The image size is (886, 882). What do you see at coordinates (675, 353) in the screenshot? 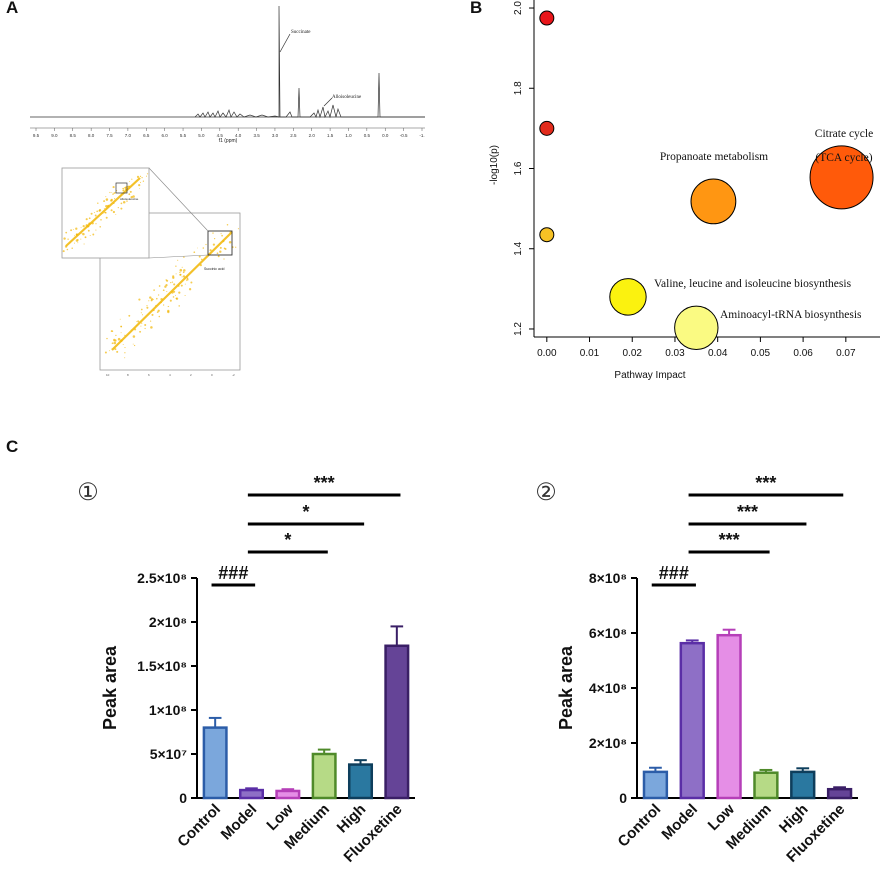
I see `pathway-x-tick-label: 0.03` at bounding box center [675, 353].